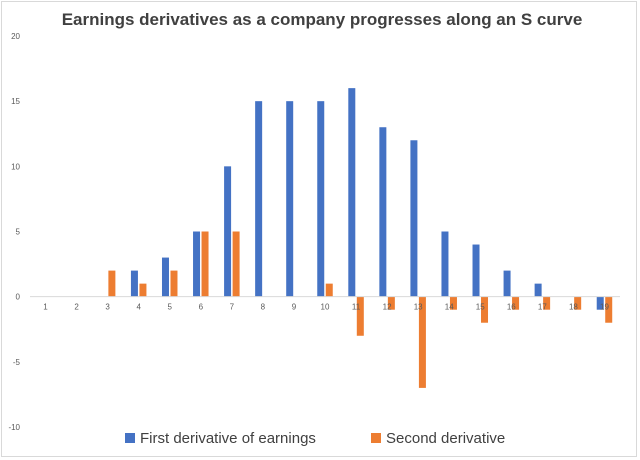 The image size is (640, 460). I want to click on x-tick-label: 1, so click(45, 307).